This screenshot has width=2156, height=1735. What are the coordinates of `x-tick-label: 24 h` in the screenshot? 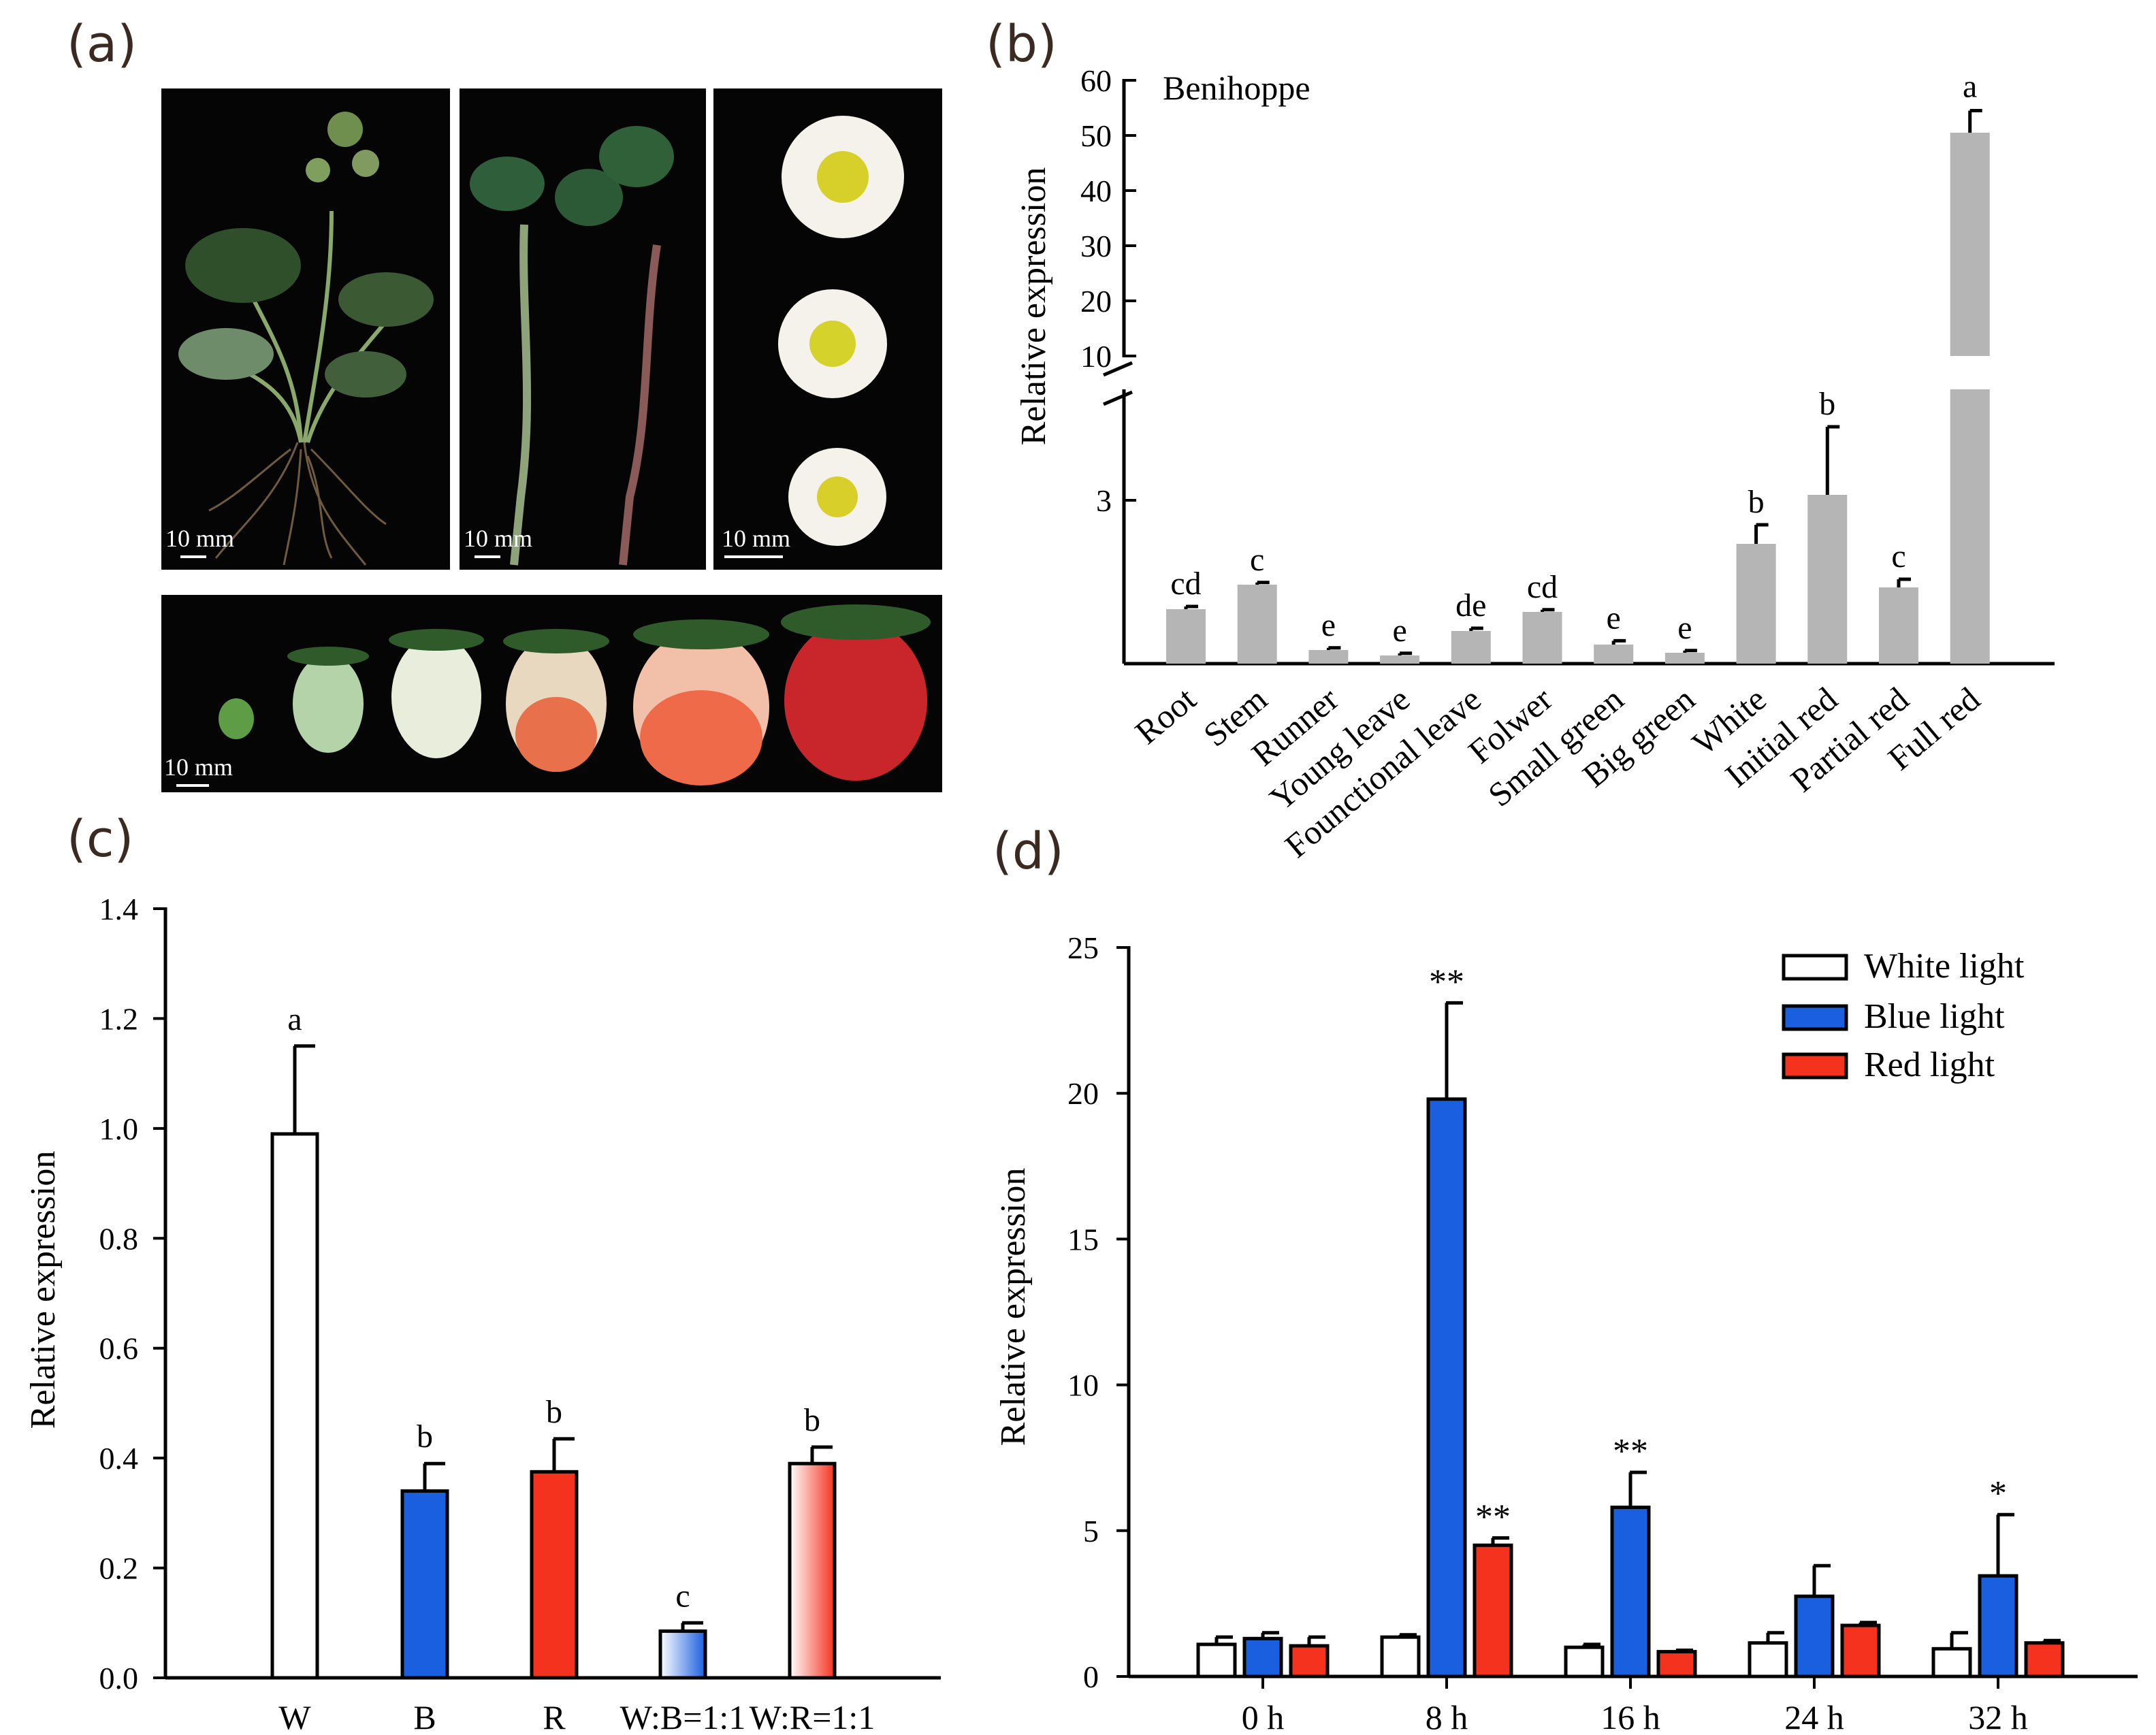 It's located at (1814, 1717).